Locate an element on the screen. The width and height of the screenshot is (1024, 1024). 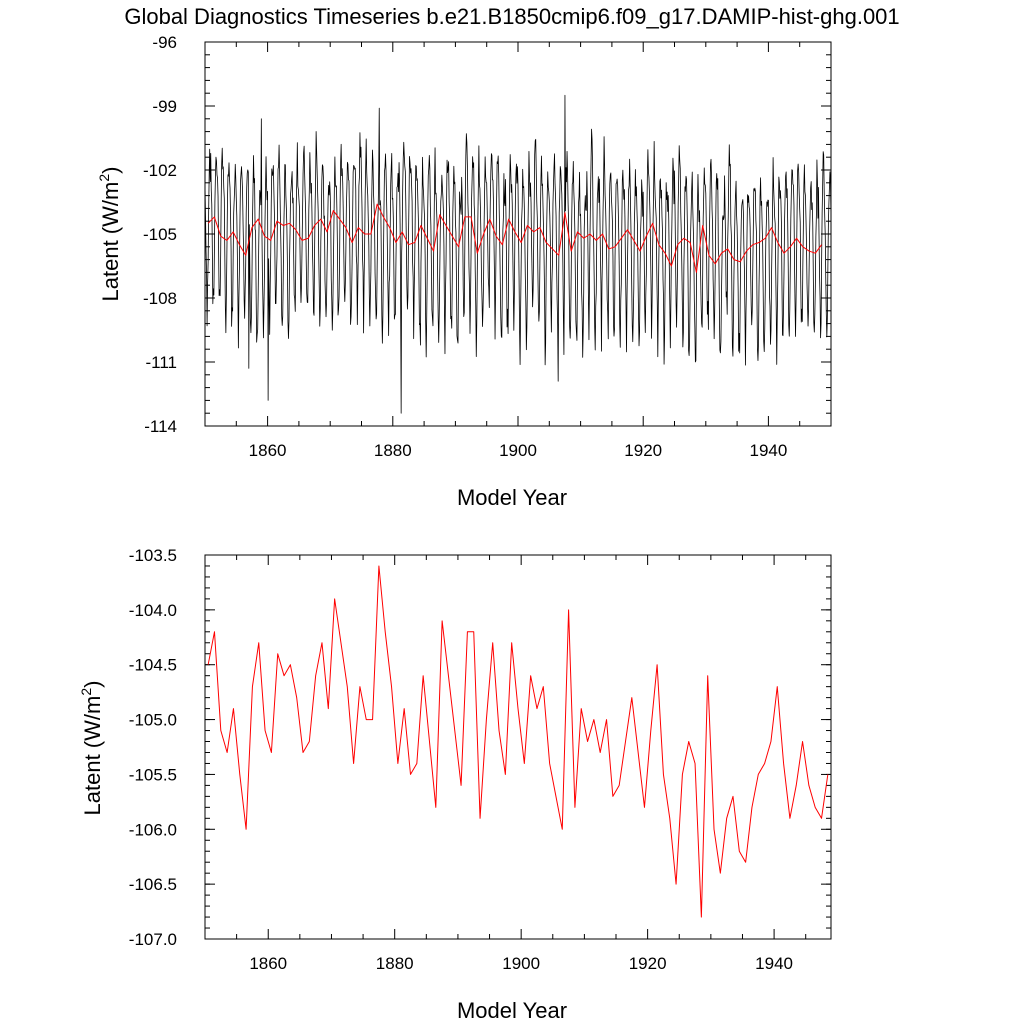
y-tick-label: -105 is located at coordinates (160, 234).